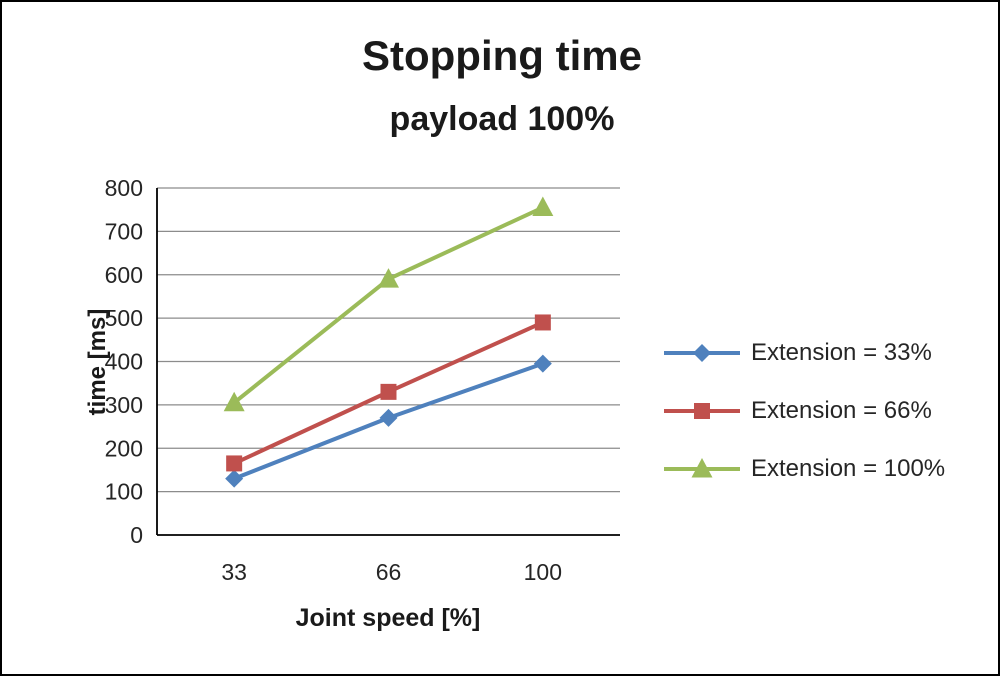  Describe the element at coordinates (124, 188) in the screenshot. I see `y-tick-label: 800` at that location.